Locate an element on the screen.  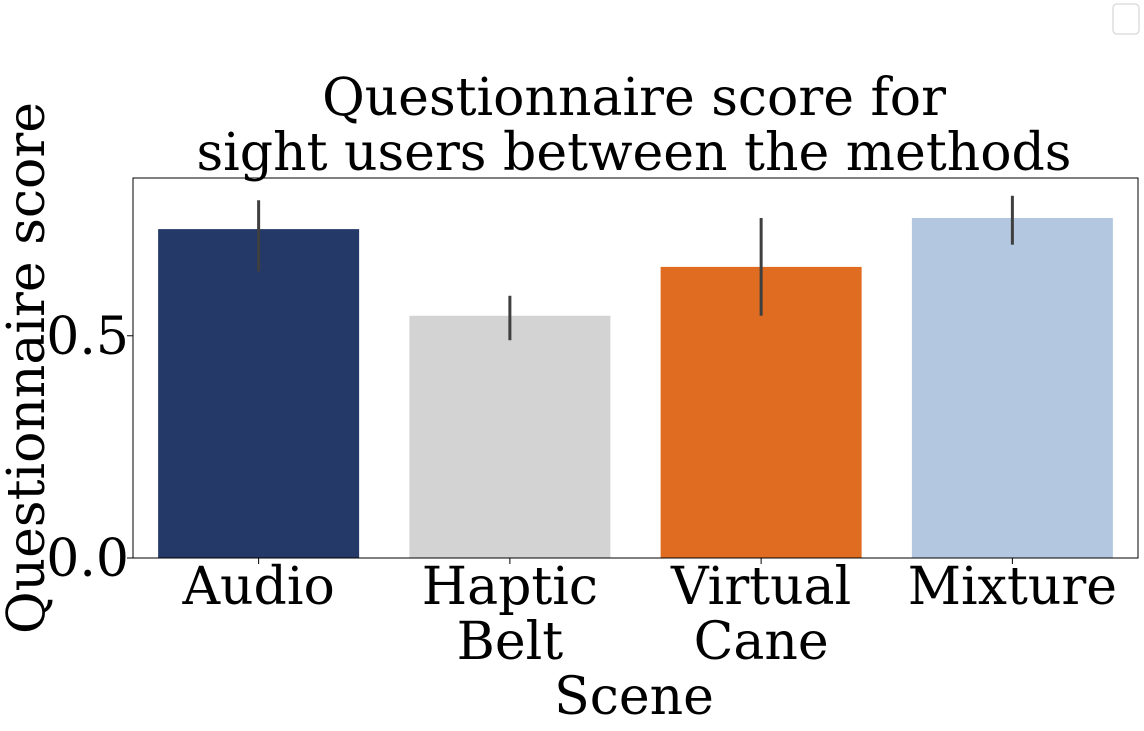
y-tick-label-1: 0.0 is located at coordinates (87, 559).